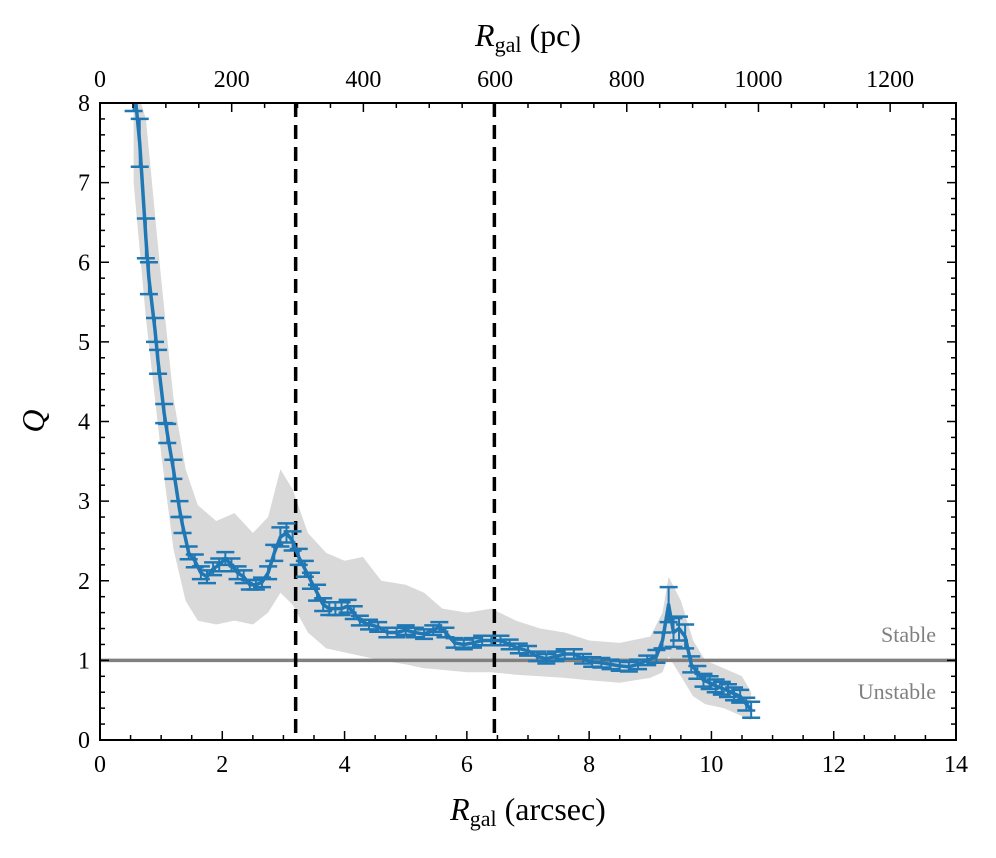  I want to click on x-tick-label: 2, so click(222, 765).